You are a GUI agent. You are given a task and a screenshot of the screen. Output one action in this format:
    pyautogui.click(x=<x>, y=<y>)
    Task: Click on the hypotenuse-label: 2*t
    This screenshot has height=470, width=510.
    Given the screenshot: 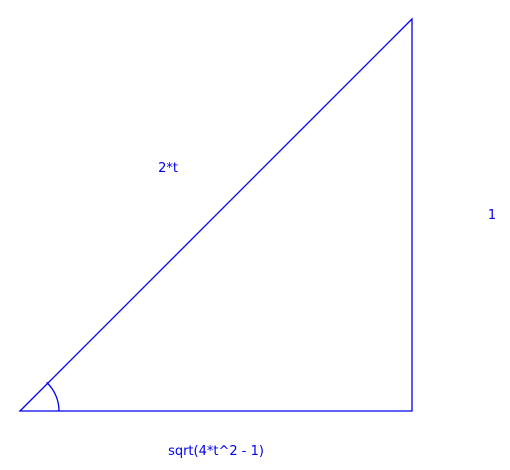 What is the action you would take?
    pyautogui.click(x=168, y=168)
    